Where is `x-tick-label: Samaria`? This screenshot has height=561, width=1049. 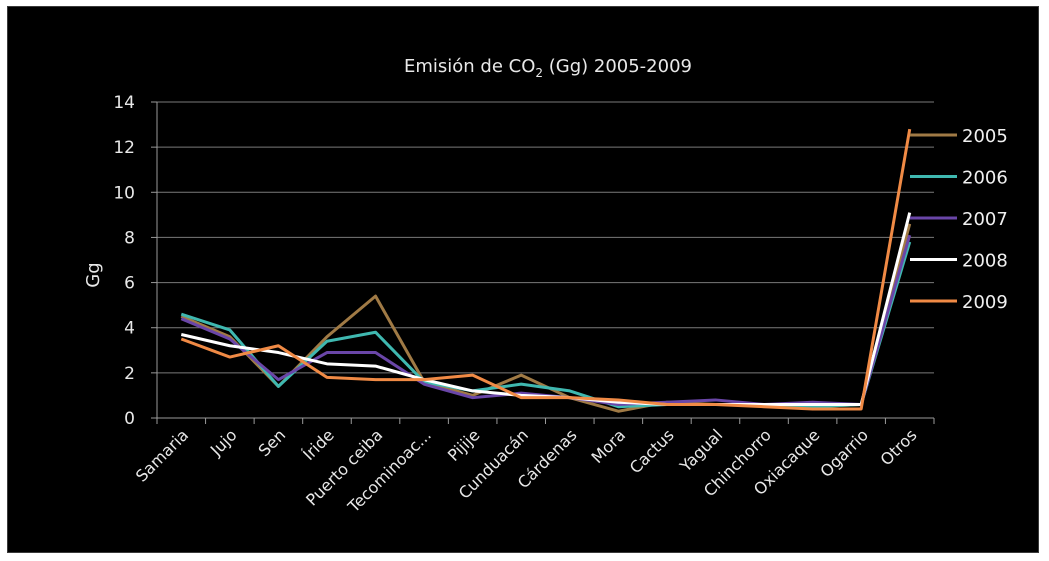
x-tick-label: Samaria is located at coordinates (162, 455).